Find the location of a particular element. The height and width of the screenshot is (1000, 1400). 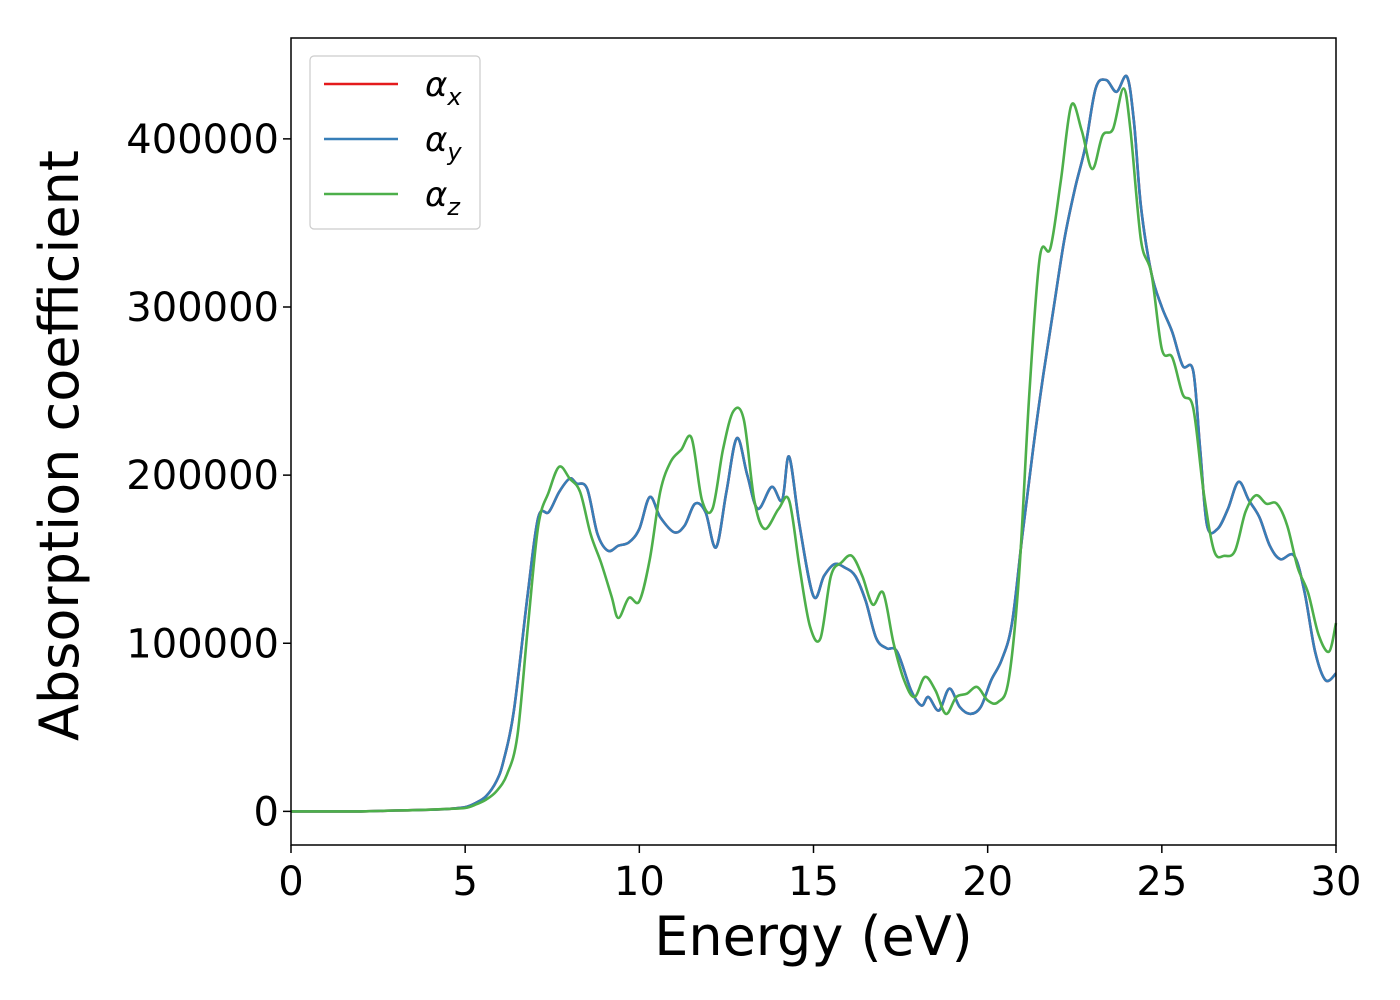

y-tick-label: 0 is located at coordinates (266, 812).